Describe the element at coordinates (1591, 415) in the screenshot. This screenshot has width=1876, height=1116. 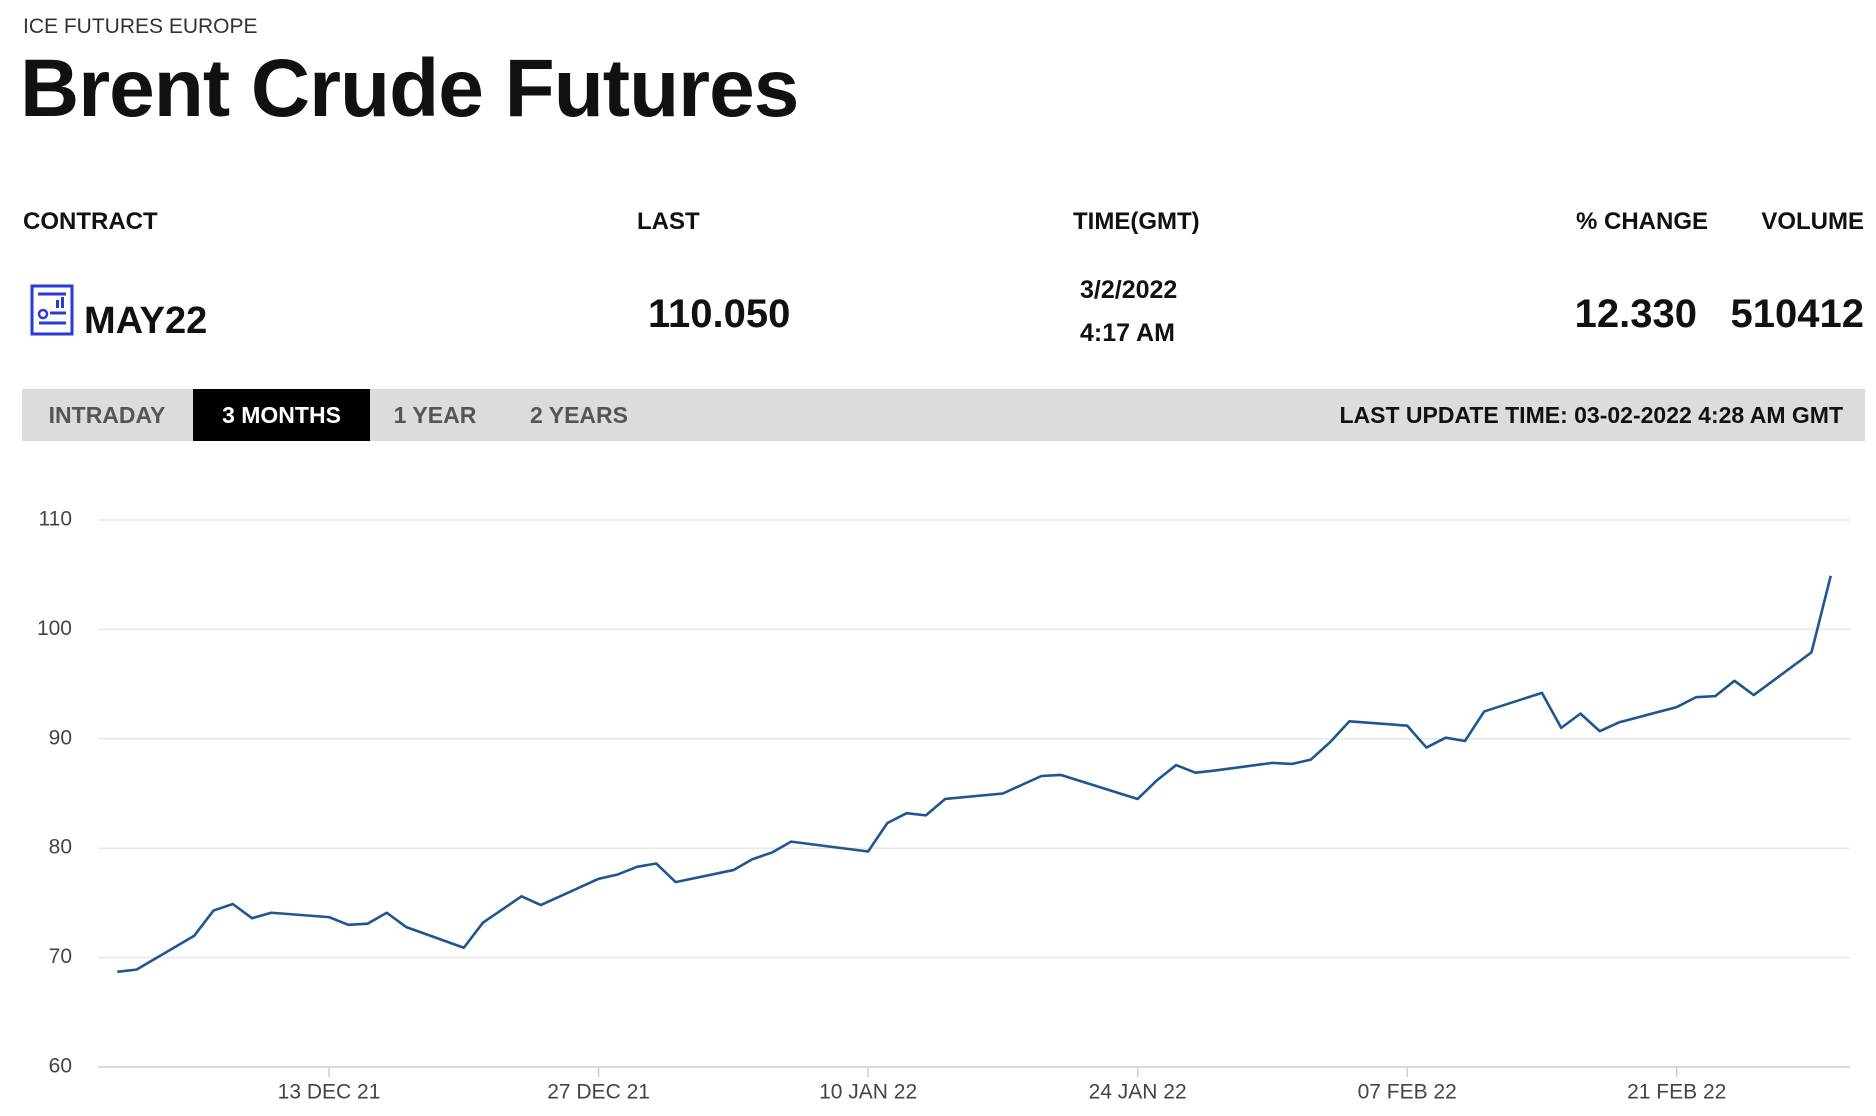
I see `last-update: LAST UPDATE TIME: 03-02-2022 4:28 AM GMT` at that location.